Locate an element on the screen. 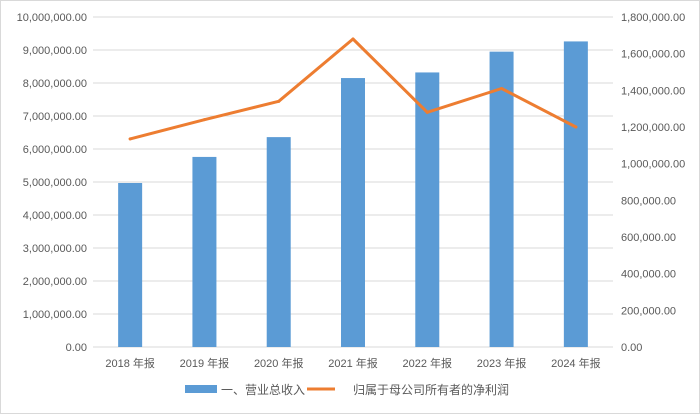 The height and width of the screenshot is (414, 700). y-right-tick-label: 1,000,000.00 is located at coordinates (653, 165).